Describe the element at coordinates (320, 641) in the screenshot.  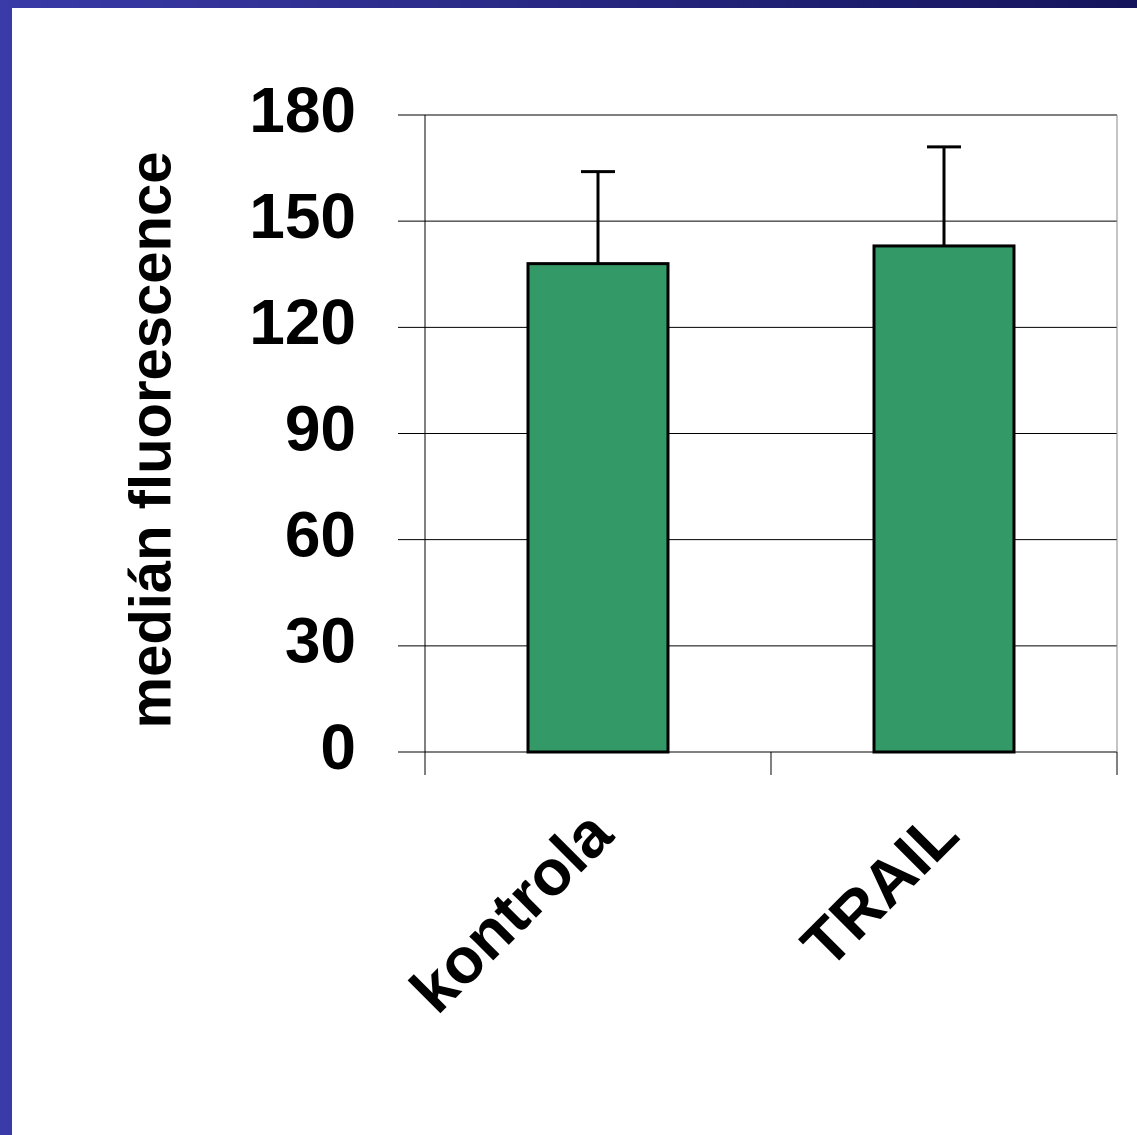
I see `y-tick-label: 30` at that location.